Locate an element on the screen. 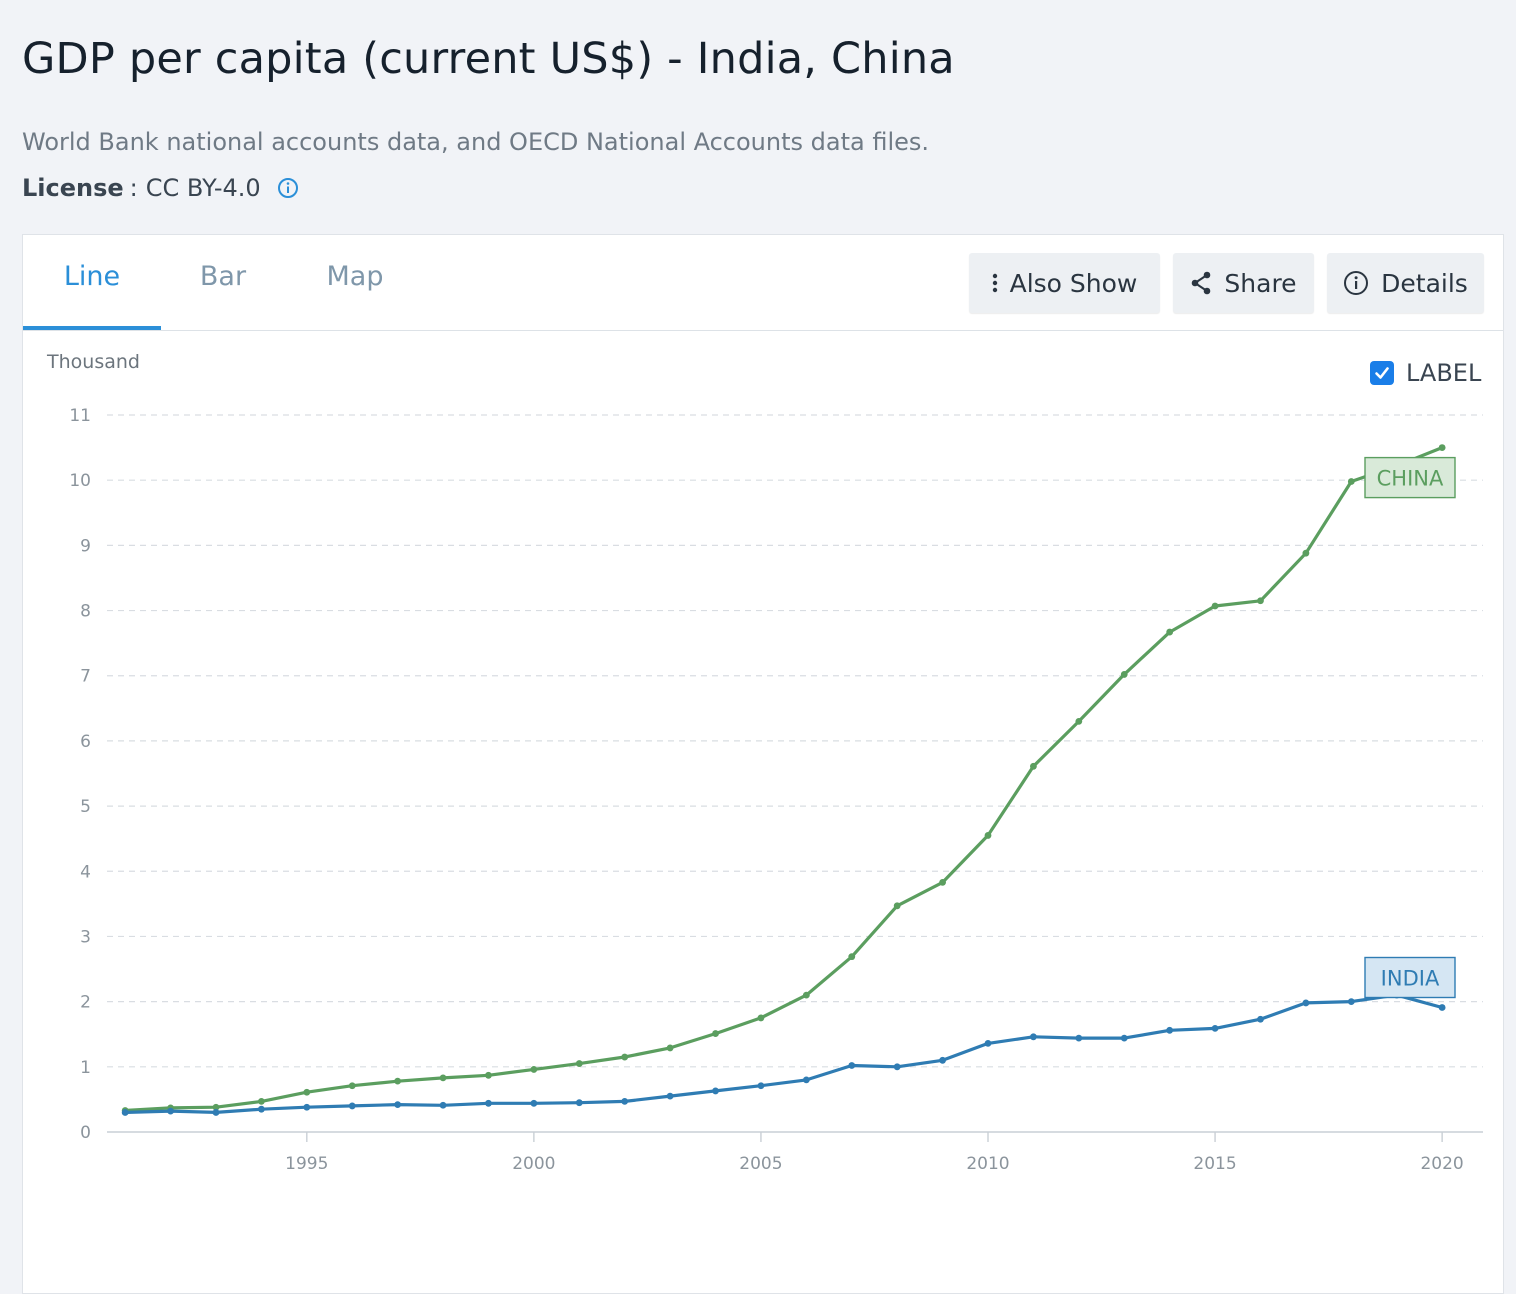  tab-map: Map is located at coordinates (355, 276).